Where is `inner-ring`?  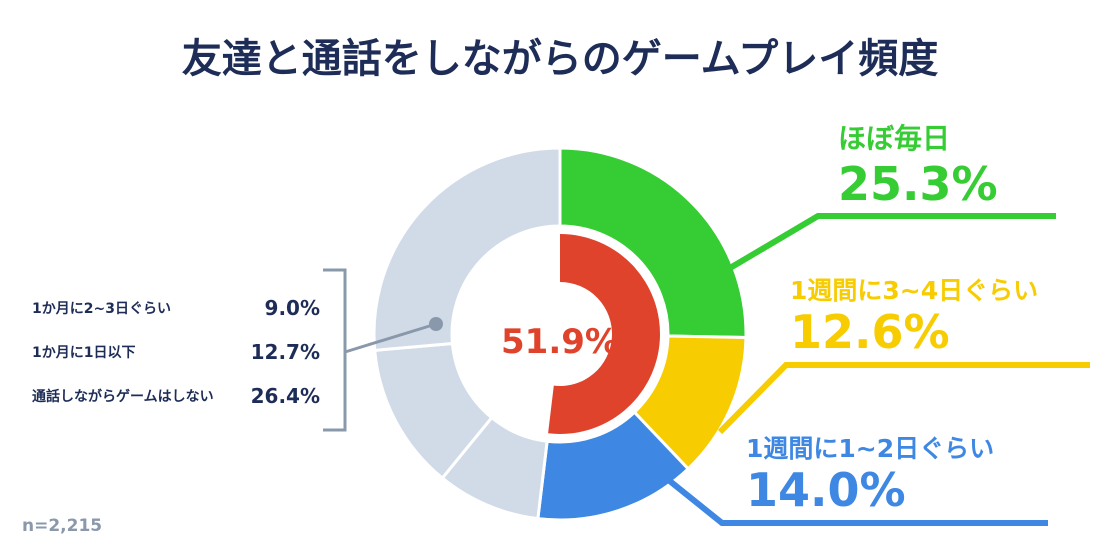 inner-ring is located at coordinates (604, 334).